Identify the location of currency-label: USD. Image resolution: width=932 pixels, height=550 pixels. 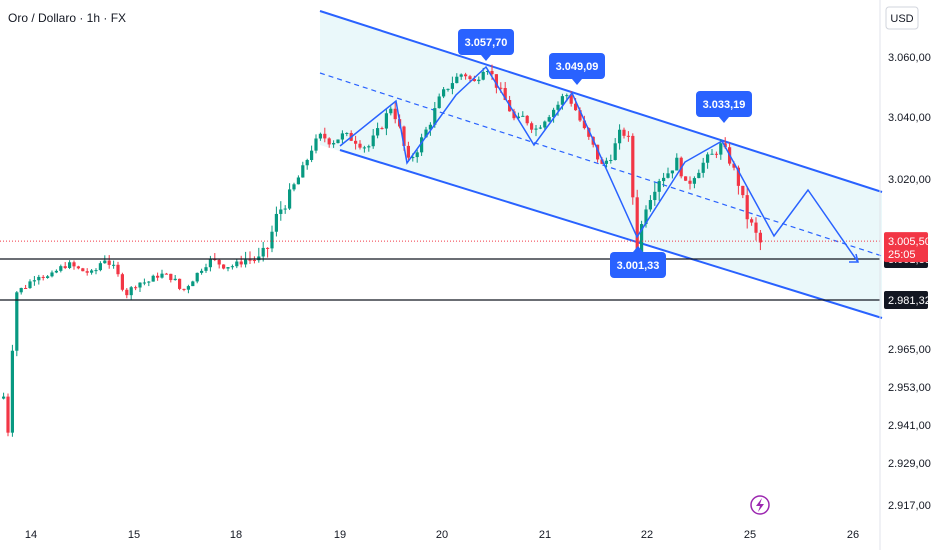
(901, 19).